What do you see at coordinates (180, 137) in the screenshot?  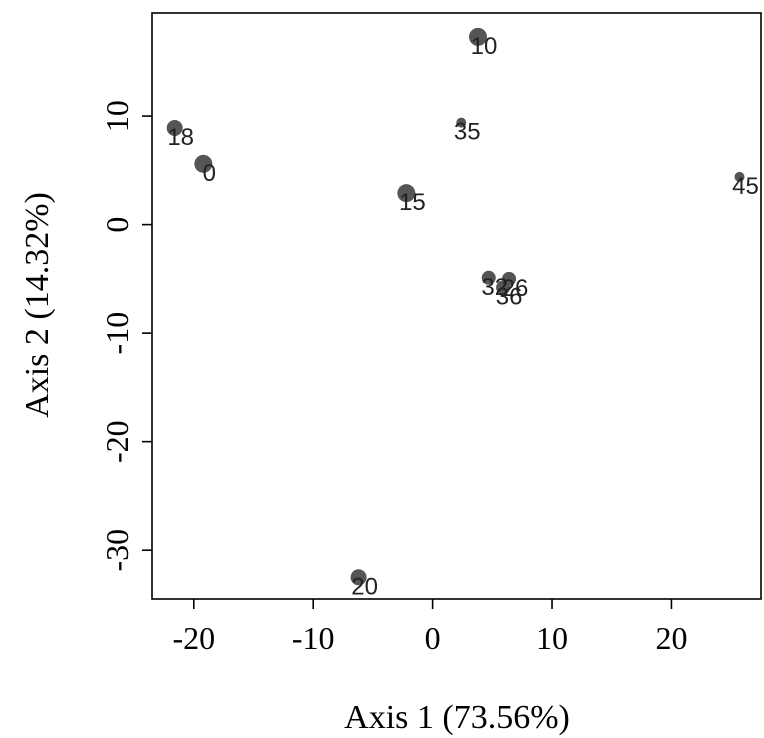 I see `point-label-18: 18` at bounding box center [180, 137].